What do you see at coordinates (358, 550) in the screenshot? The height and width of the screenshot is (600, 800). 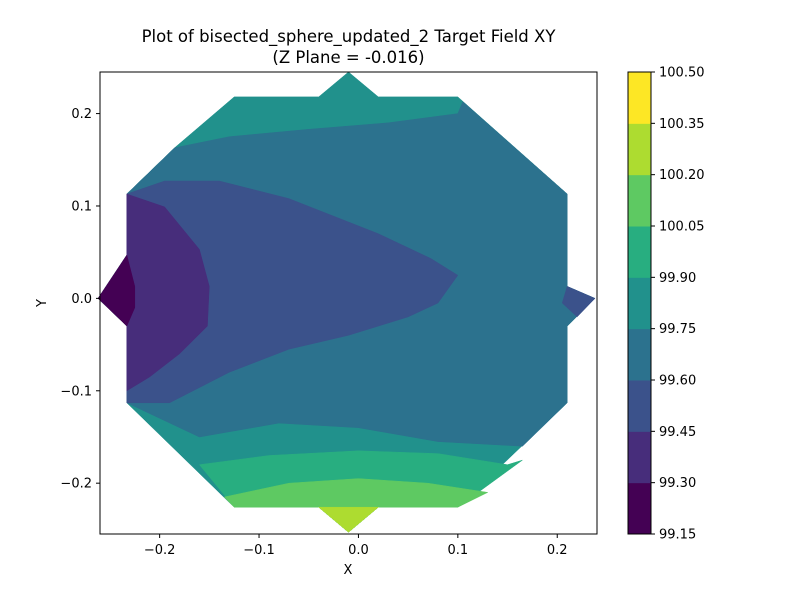 I see `x-tick-label-2: 0.0` at bounding box center [358, 550].